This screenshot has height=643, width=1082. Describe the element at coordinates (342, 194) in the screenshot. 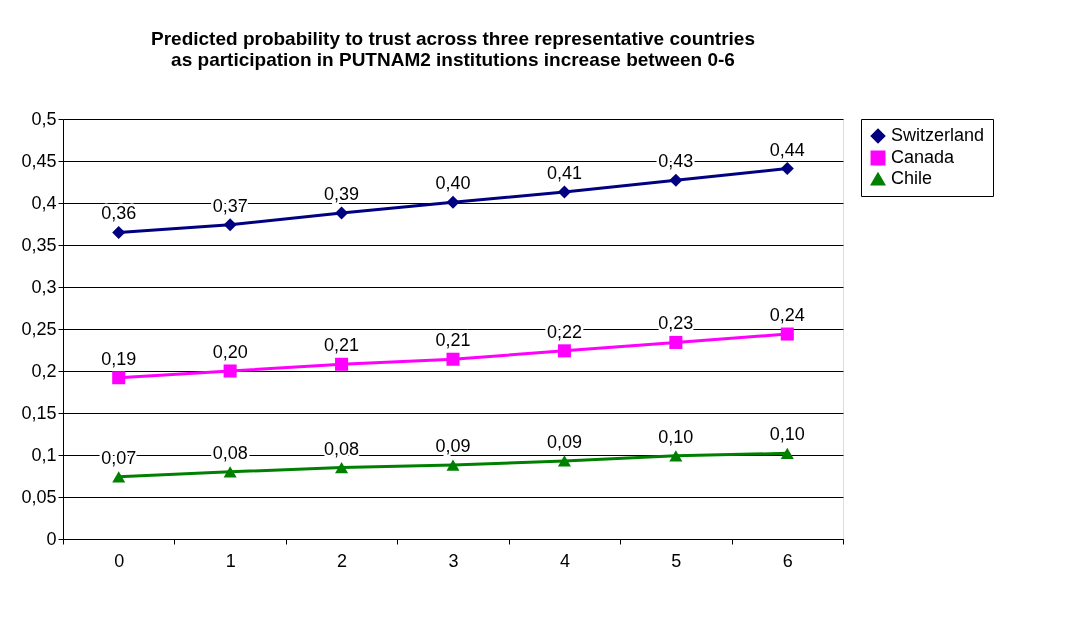

I see `data-label: 0,39` at that location.